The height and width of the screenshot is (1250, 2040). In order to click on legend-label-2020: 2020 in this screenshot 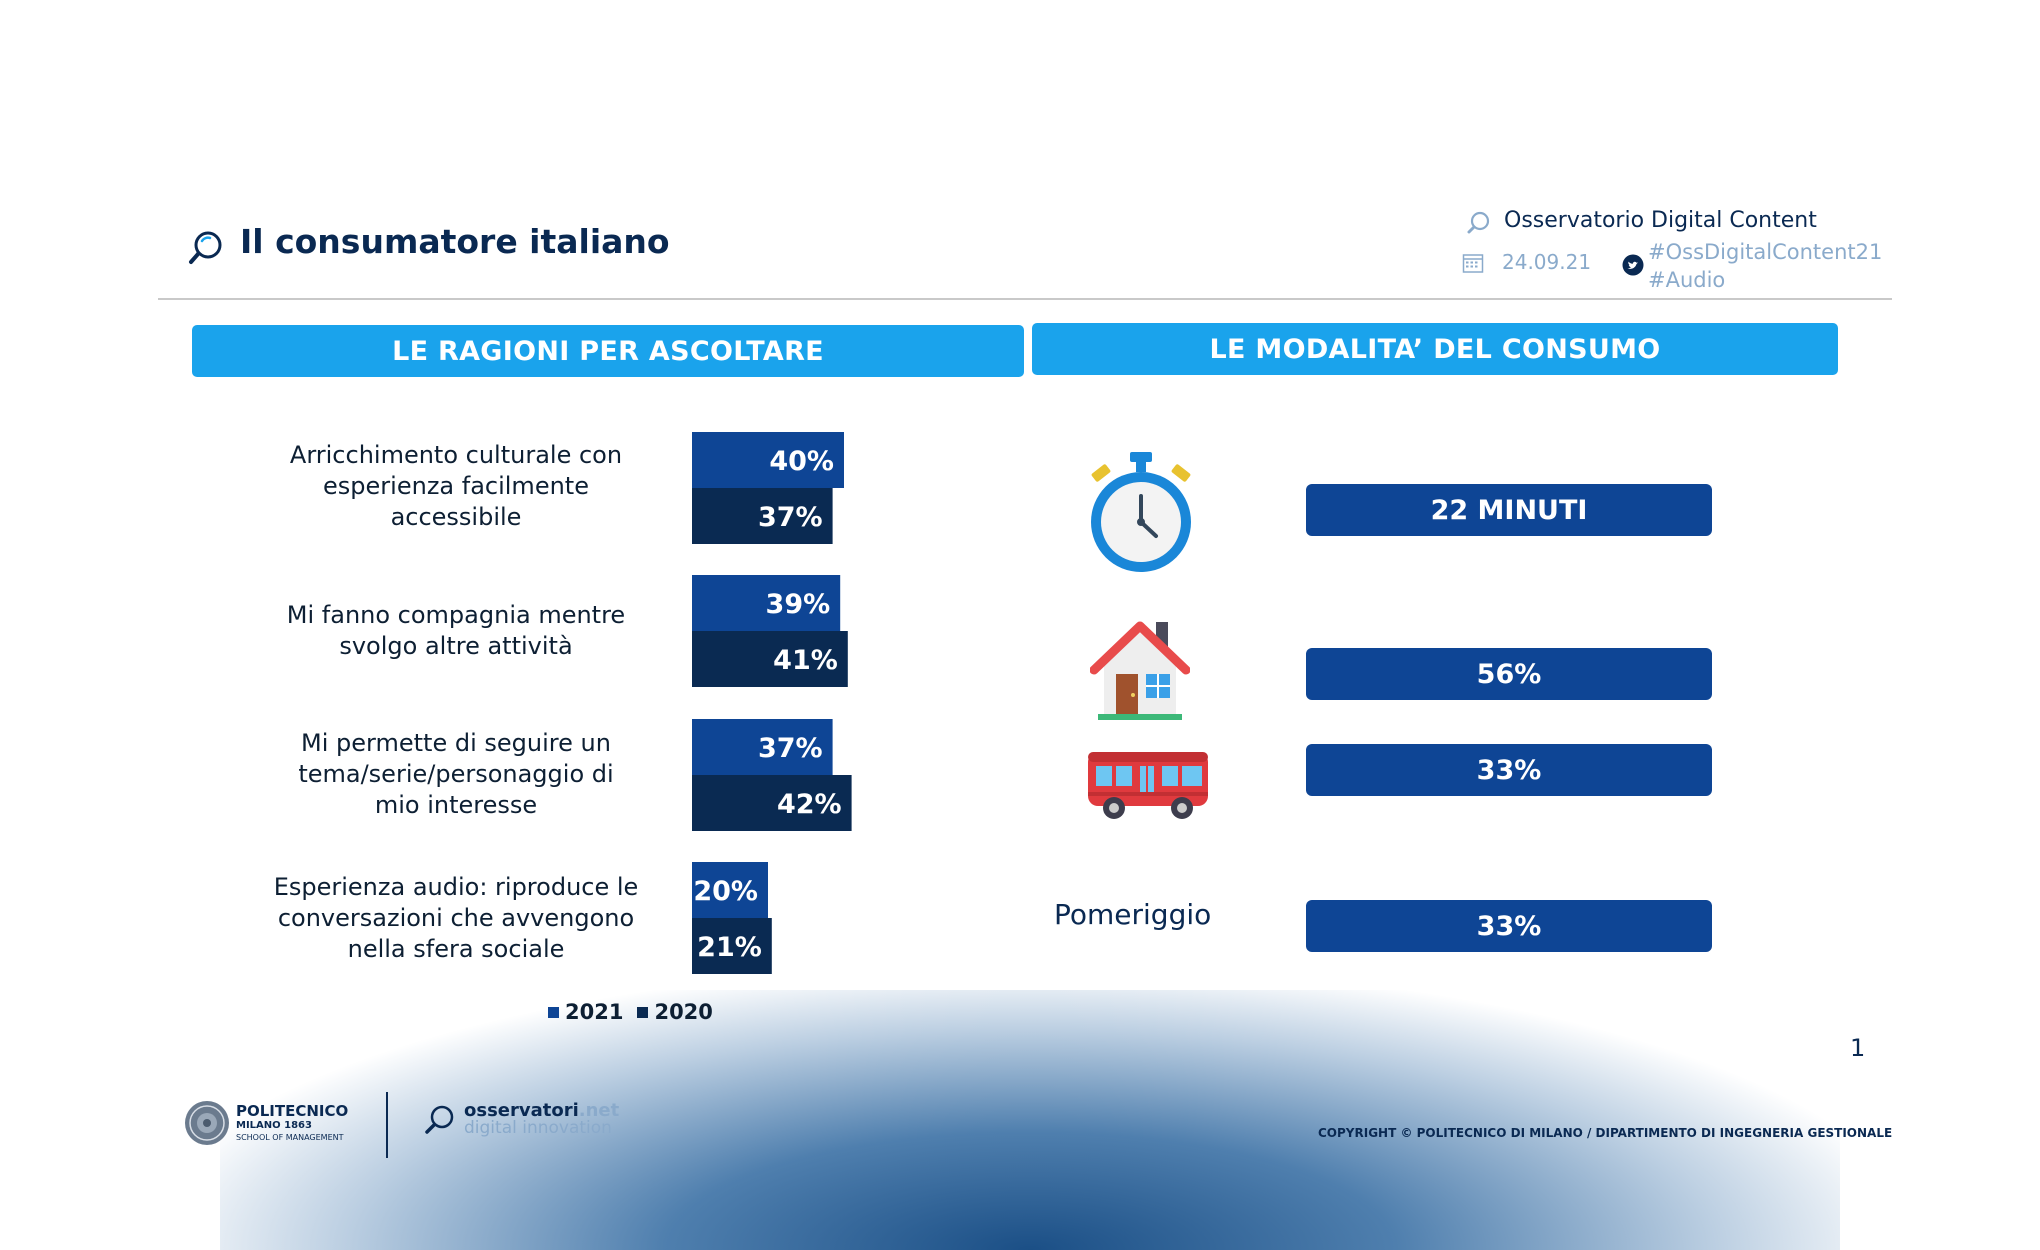, I will do `click(683, 1012)`.